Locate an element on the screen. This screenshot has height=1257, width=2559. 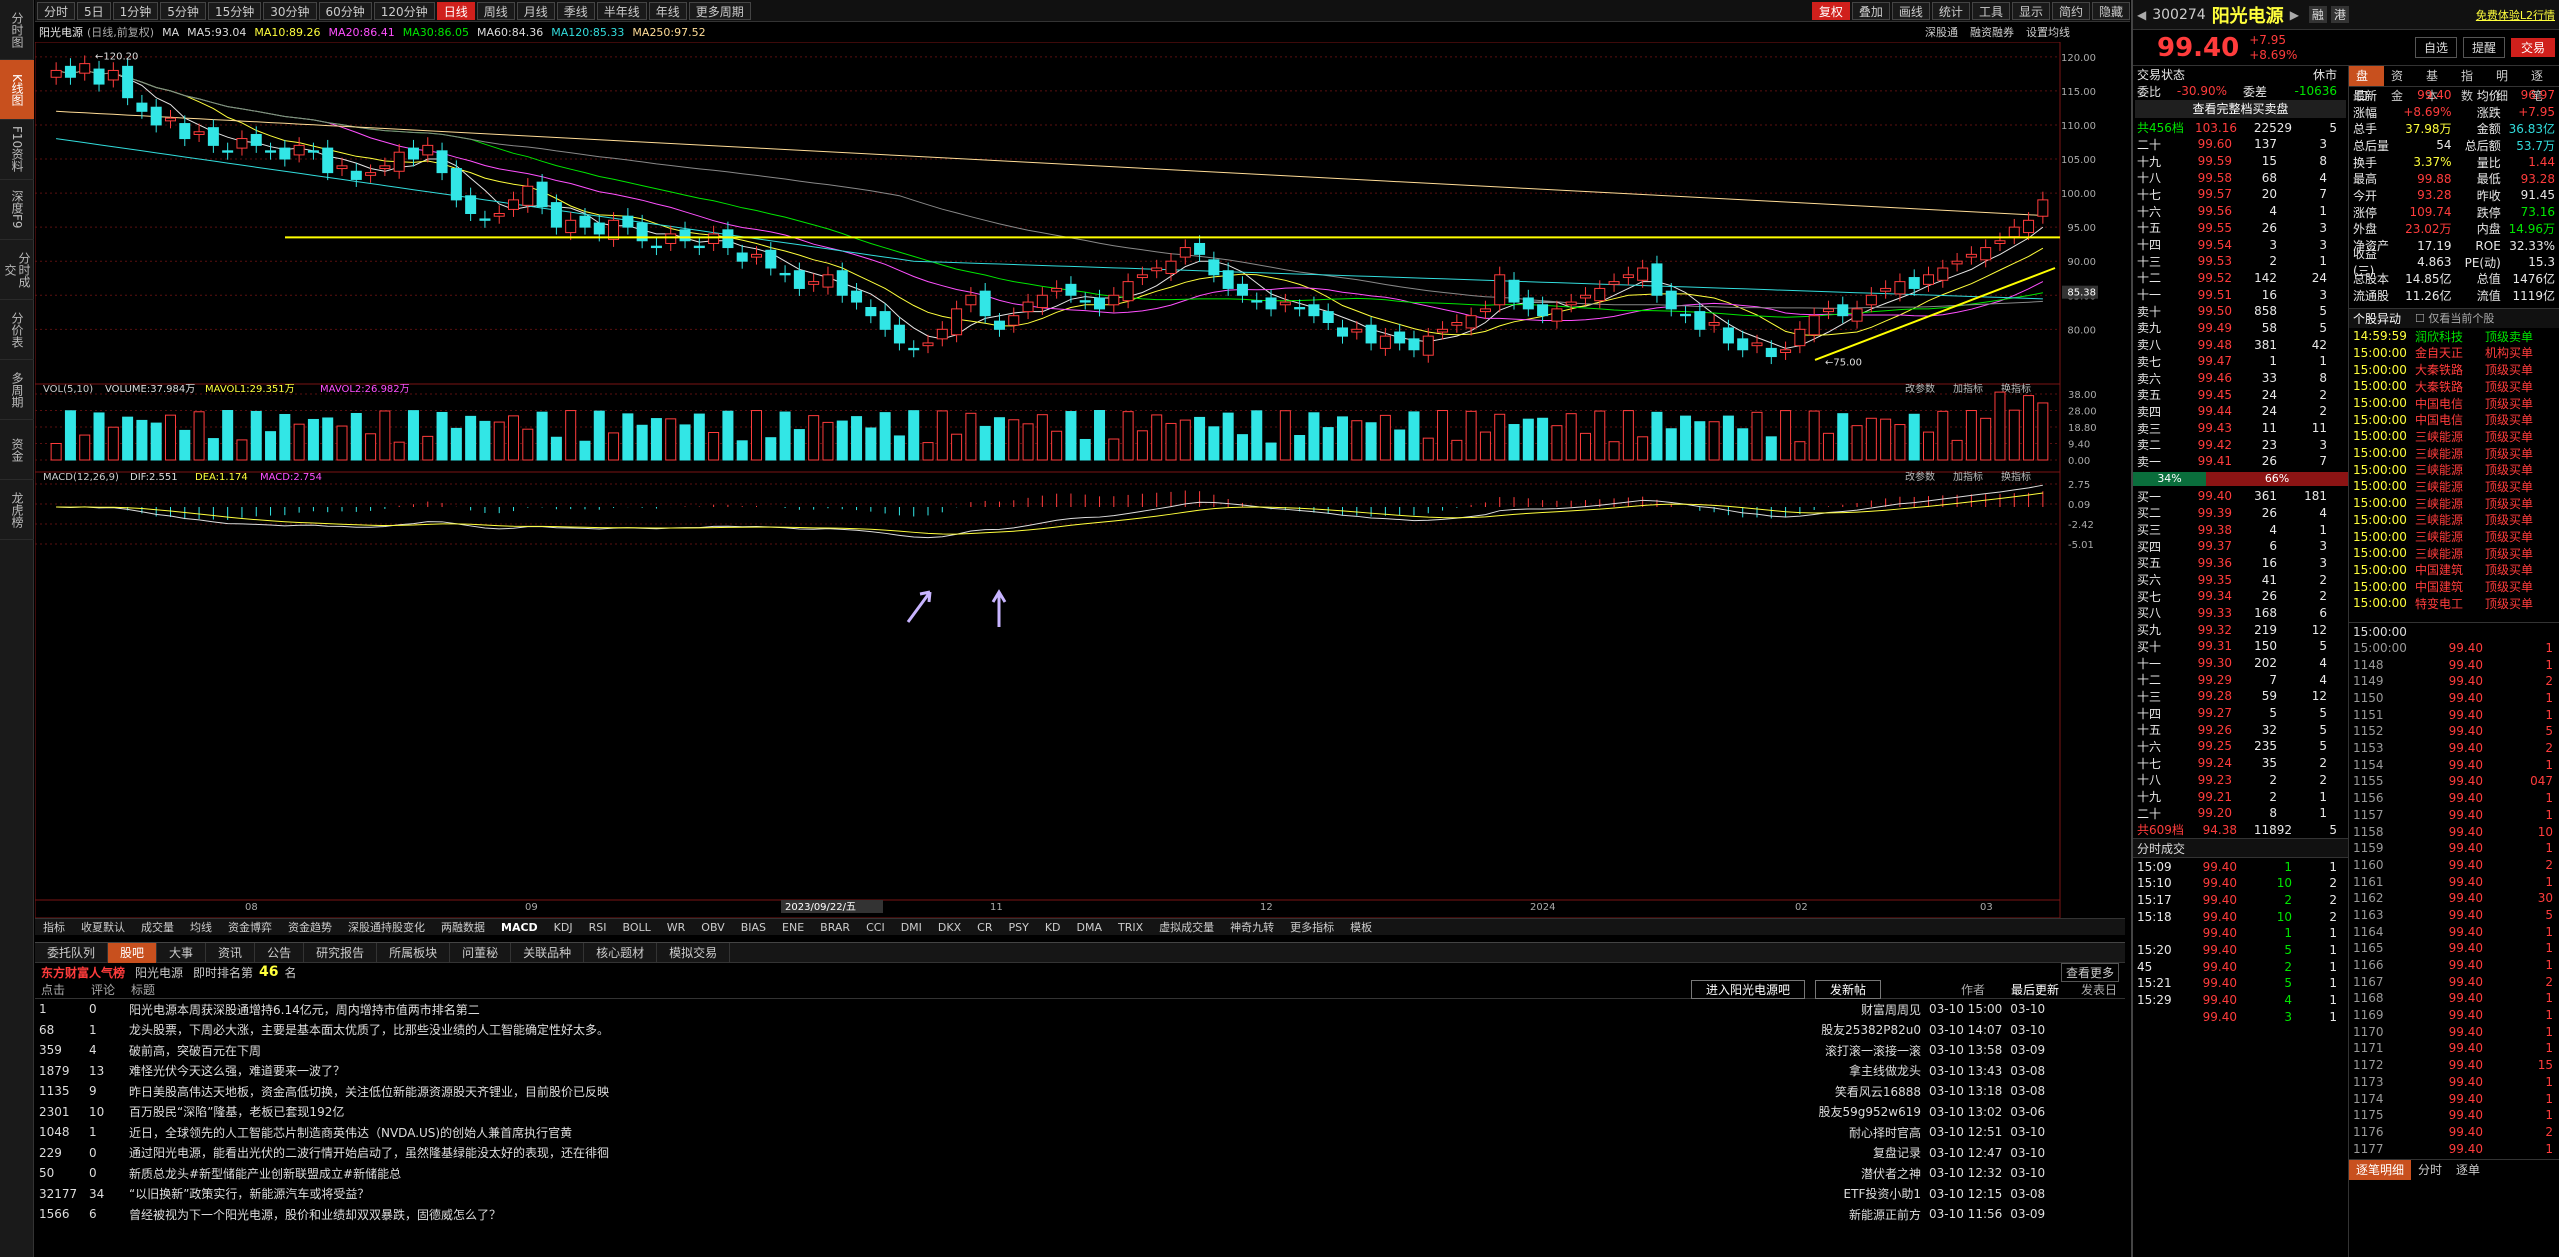
period-tab-9: 周线 is located at coordinates (495, 10).